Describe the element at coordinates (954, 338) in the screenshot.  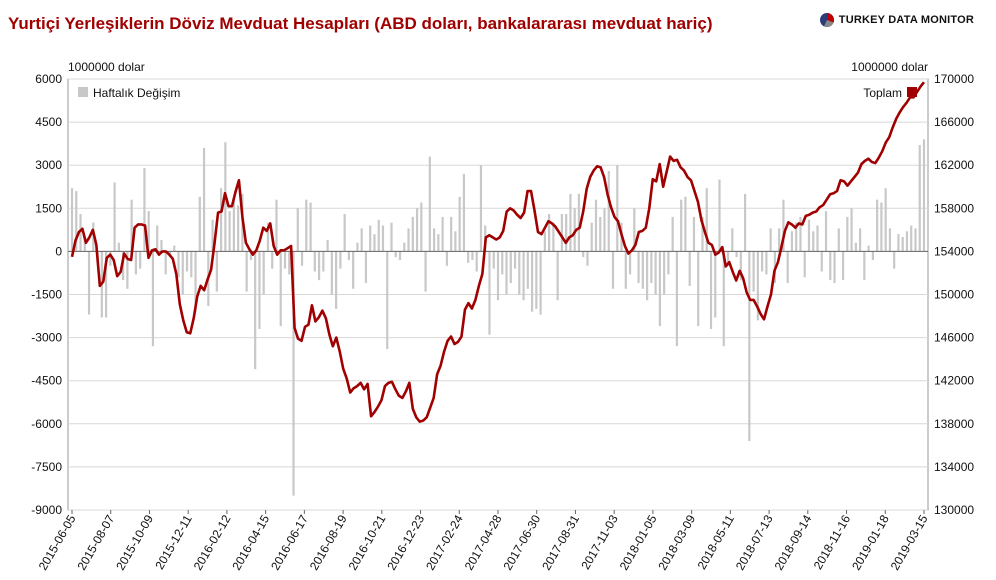
I see `right-tick-label: 146000` at that location.